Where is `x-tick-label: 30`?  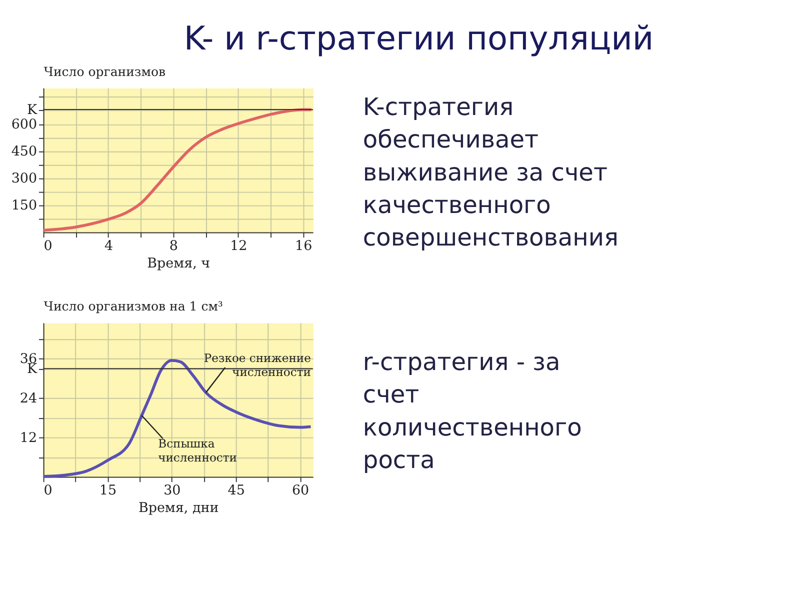 x-tick-label: 30 is located at coordinates (172, 490).